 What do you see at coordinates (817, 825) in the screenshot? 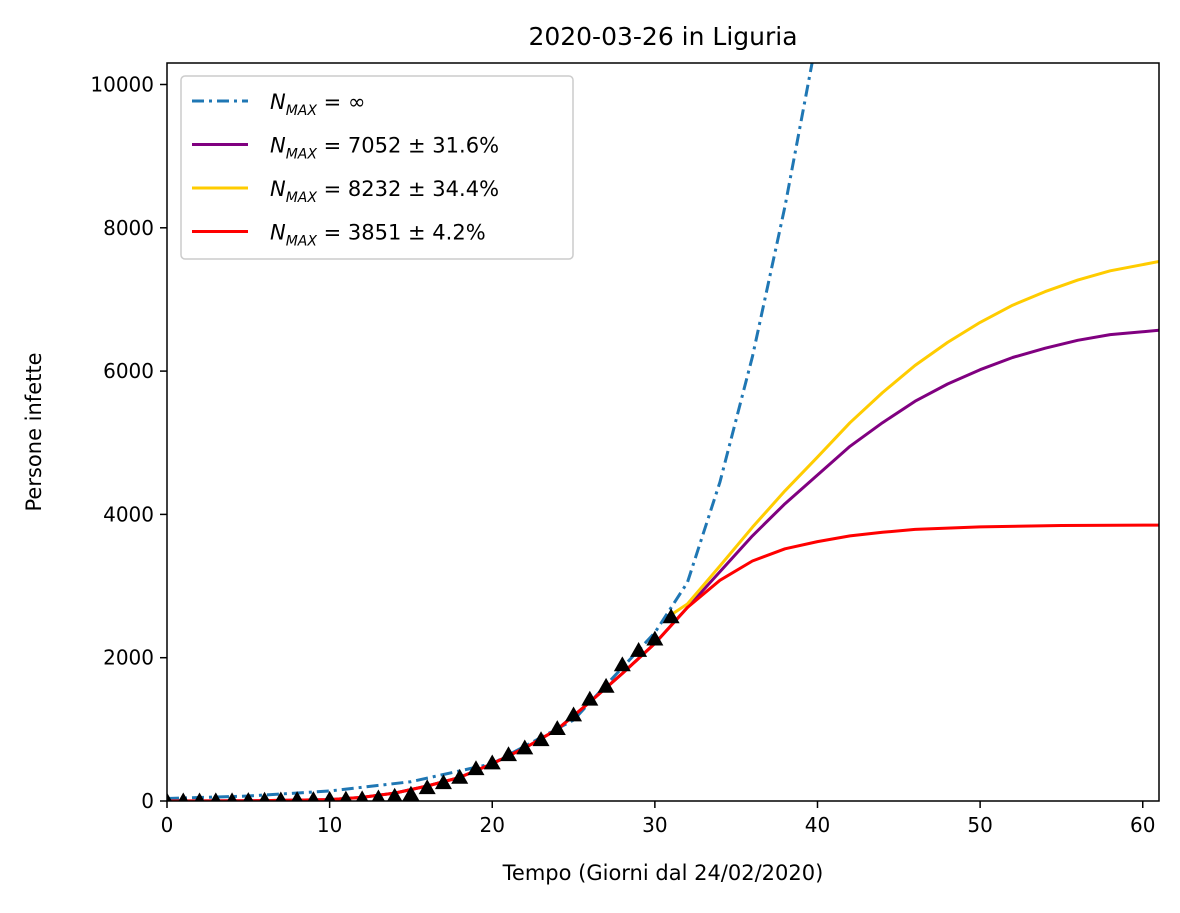
I see `x-tick-label: 40` at bounding box center [817, 825].